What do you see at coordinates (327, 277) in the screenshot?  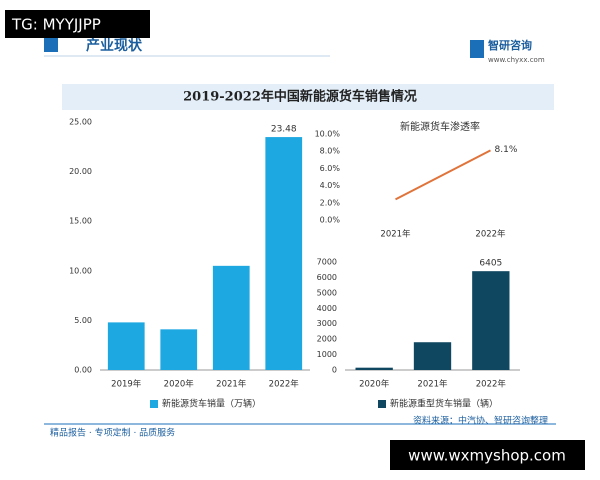 I see `y-tick-label: 6000` at bounding box center [327, 277].